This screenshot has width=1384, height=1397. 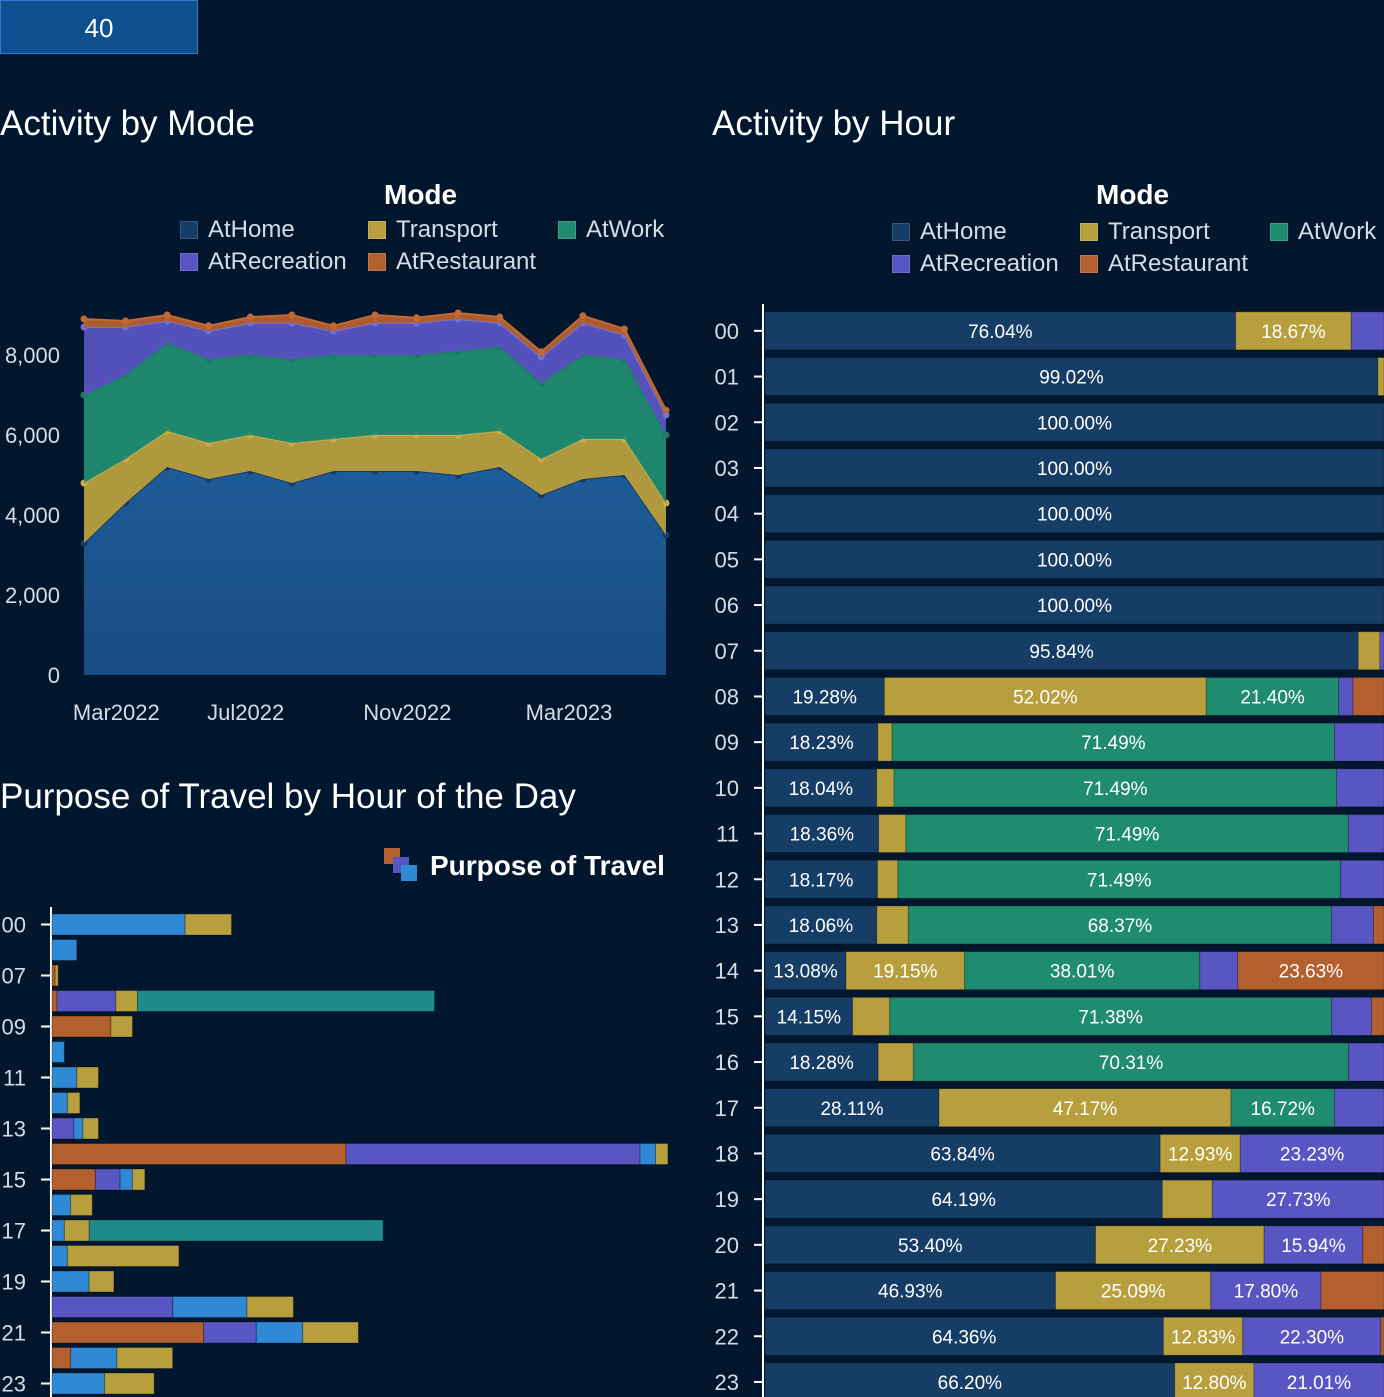 I want to click on legend-label: AtRestaurant, so click(x=1178, y=263).